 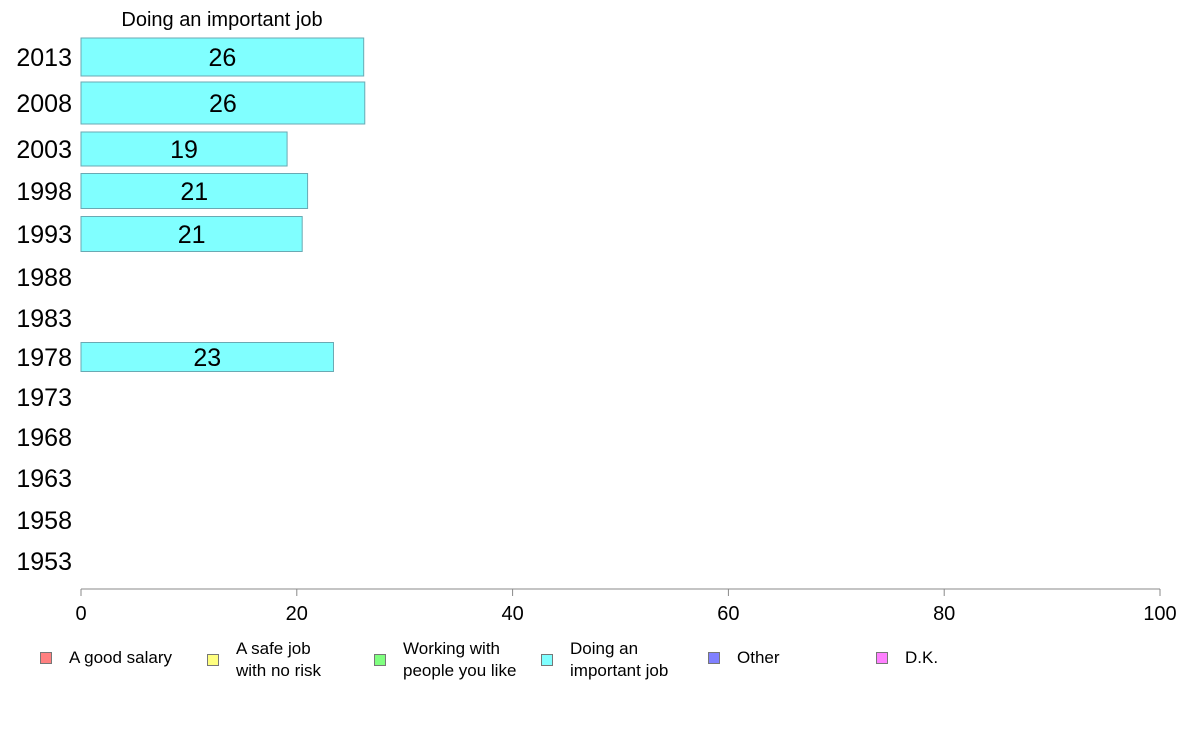 What do you see at coordinates (44, 278) in the screenshot?
I see `y-tick-label-1988: 1988` at bounding box center [44, 278].